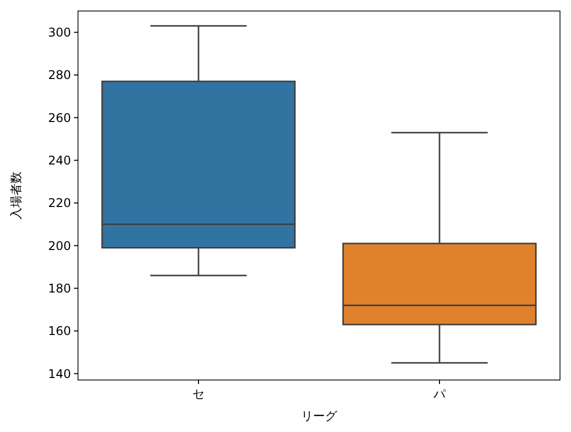 The width and height of the screenshot is (571, 432). What do you see at coordinates (59, 117) in the screenshot?
I see `y-tick-label: 260` at bounding box center [59, 117].